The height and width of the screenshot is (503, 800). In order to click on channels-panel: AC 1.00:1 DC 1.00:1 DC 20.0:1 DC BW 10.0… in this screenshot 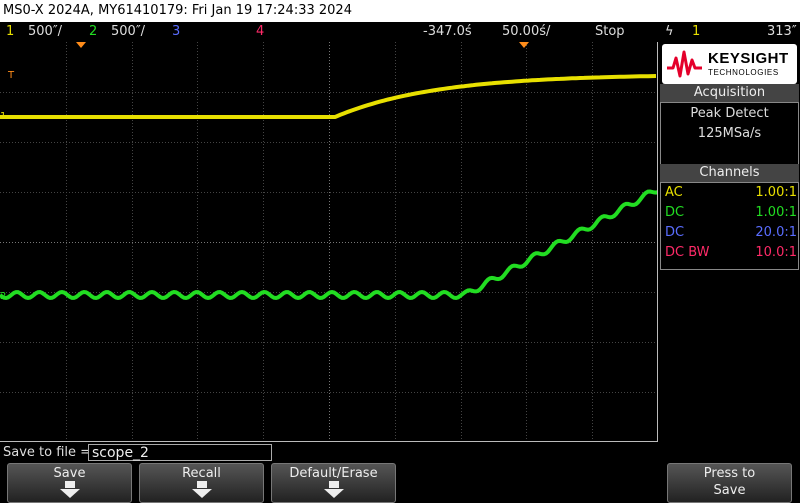, I will do `click(729, 226)`.